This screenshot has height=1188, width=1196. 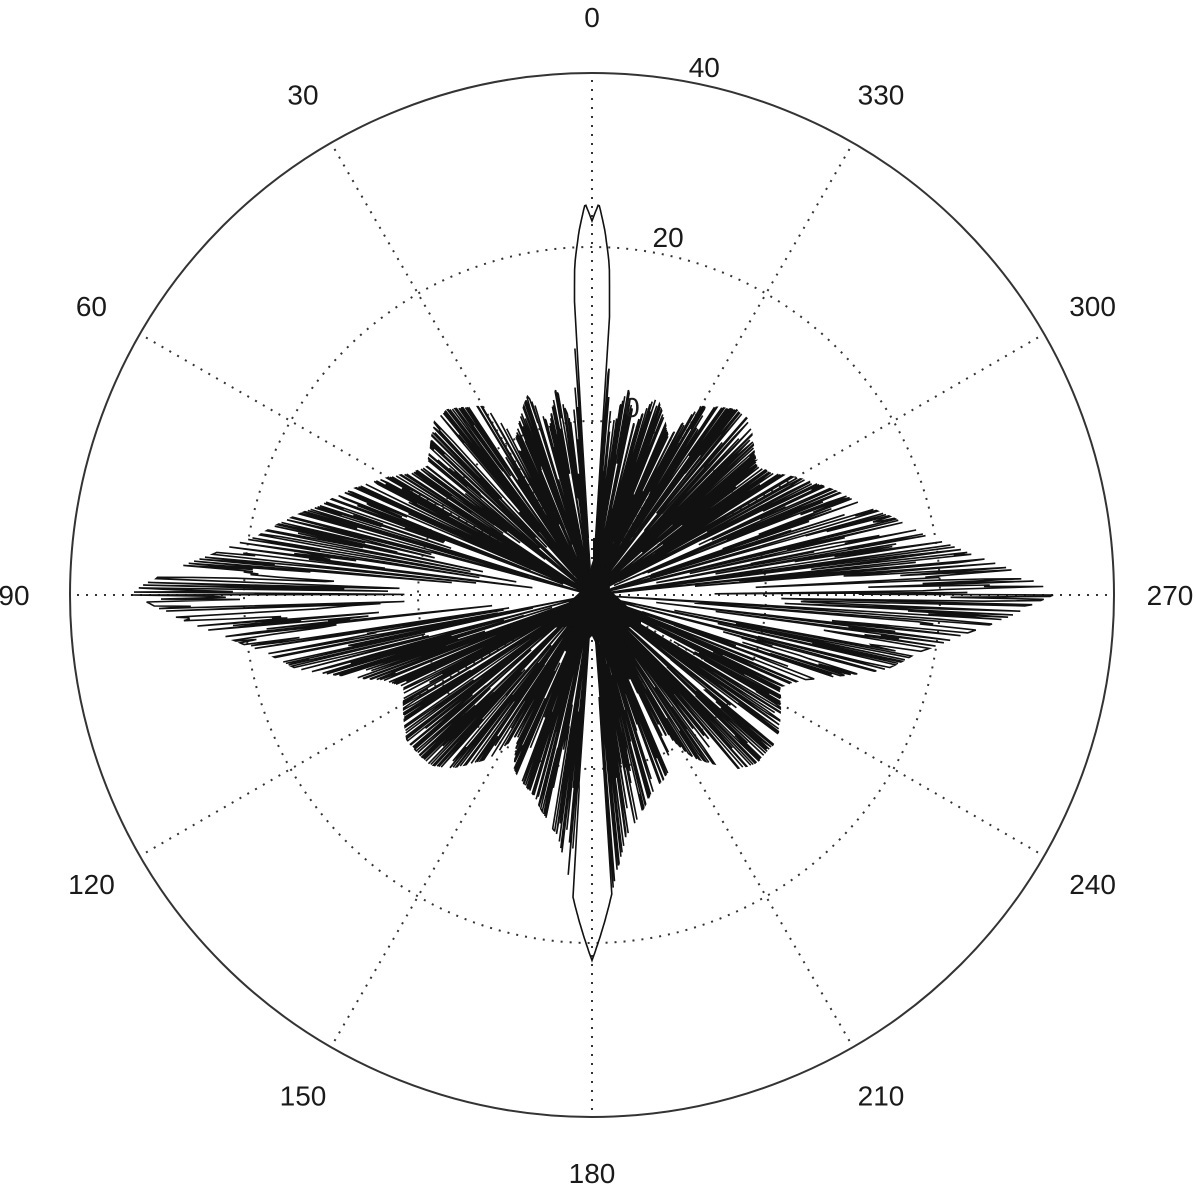 I want to click on angular-tick-label: 240, so click(x=1092, y=884).